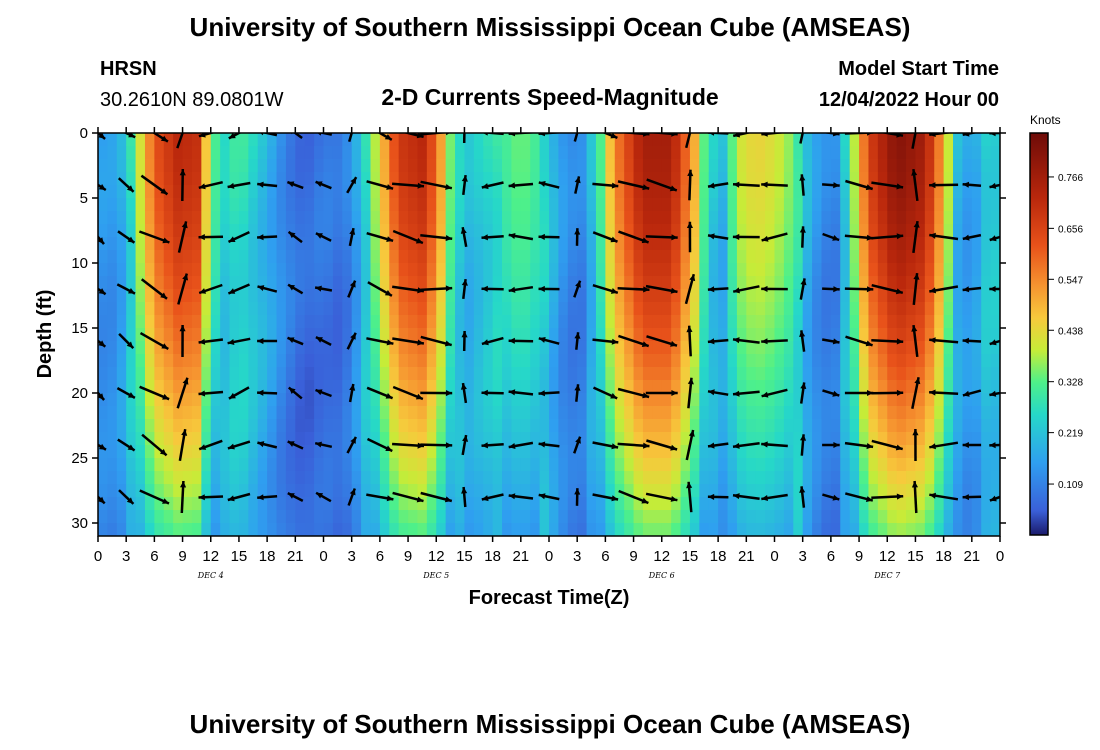  I want to click on x-tick-label: 3, so click(577, 556).